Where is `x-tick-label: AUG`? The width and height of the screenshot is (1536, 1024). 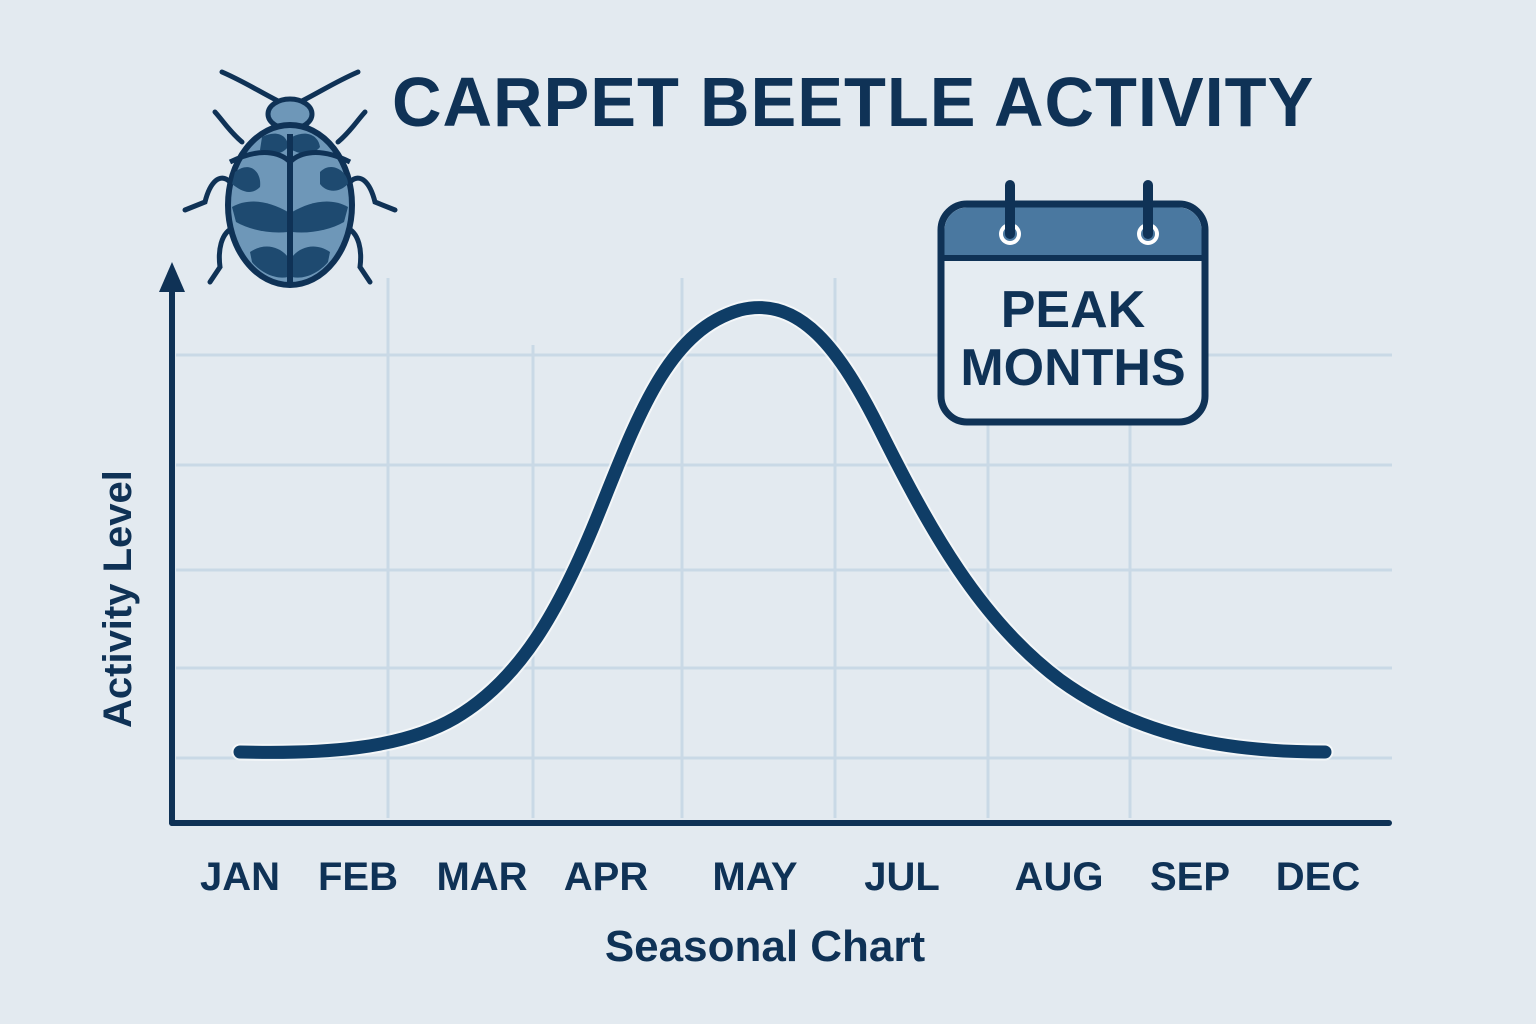 x-tick-label: AUG is located at coordinates (1059, 877).